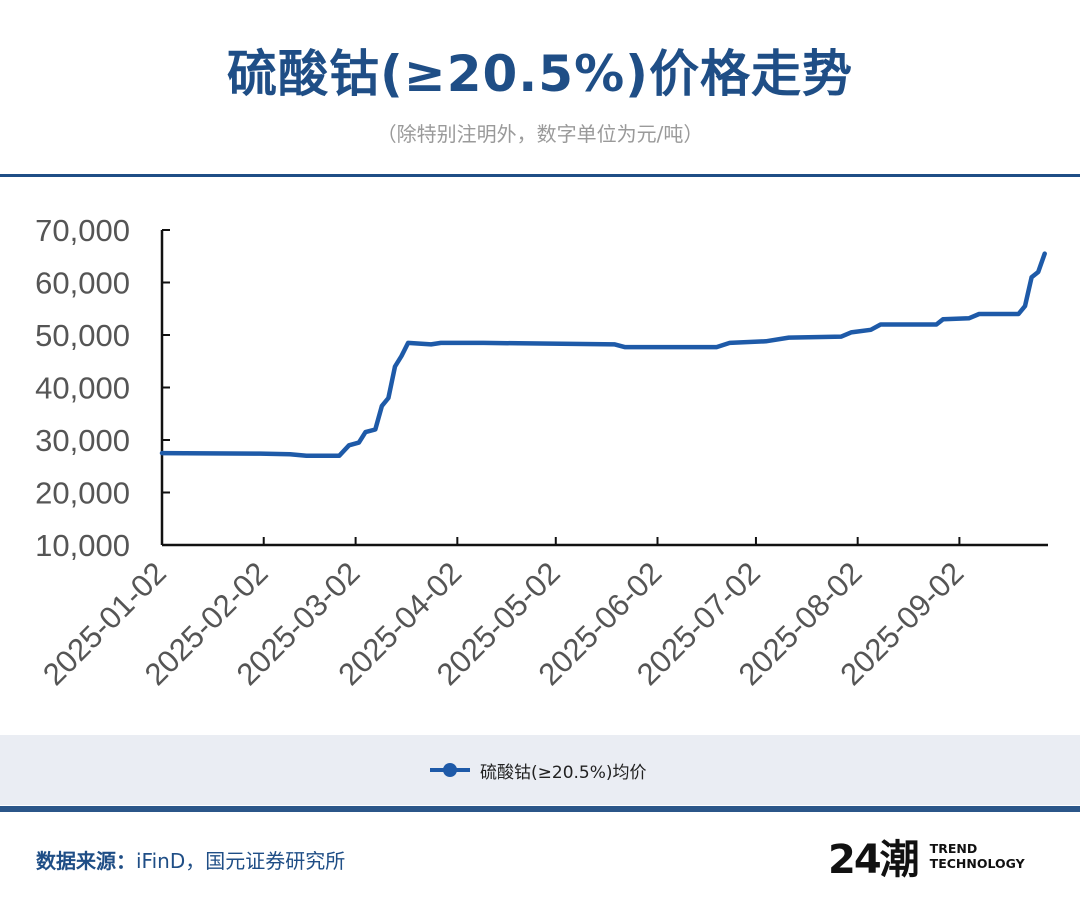  I want to click on data-source-value: iFinD，国元证券研究所, so click(241, 861).